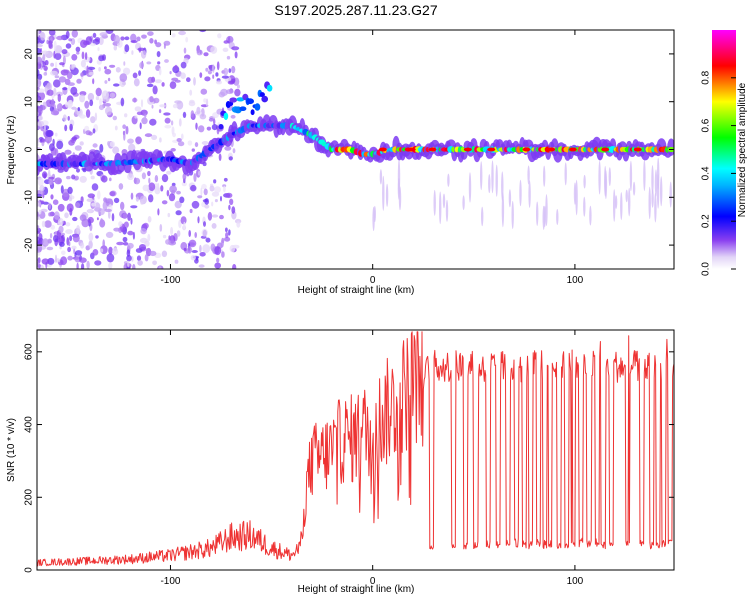 Image resolution: width=750 pixels, height=600 pixels. What do you see at coordinates (243, 108) in the screenshot?
I see `spectrogram-branch-blob` at bounding box center [243, 108].